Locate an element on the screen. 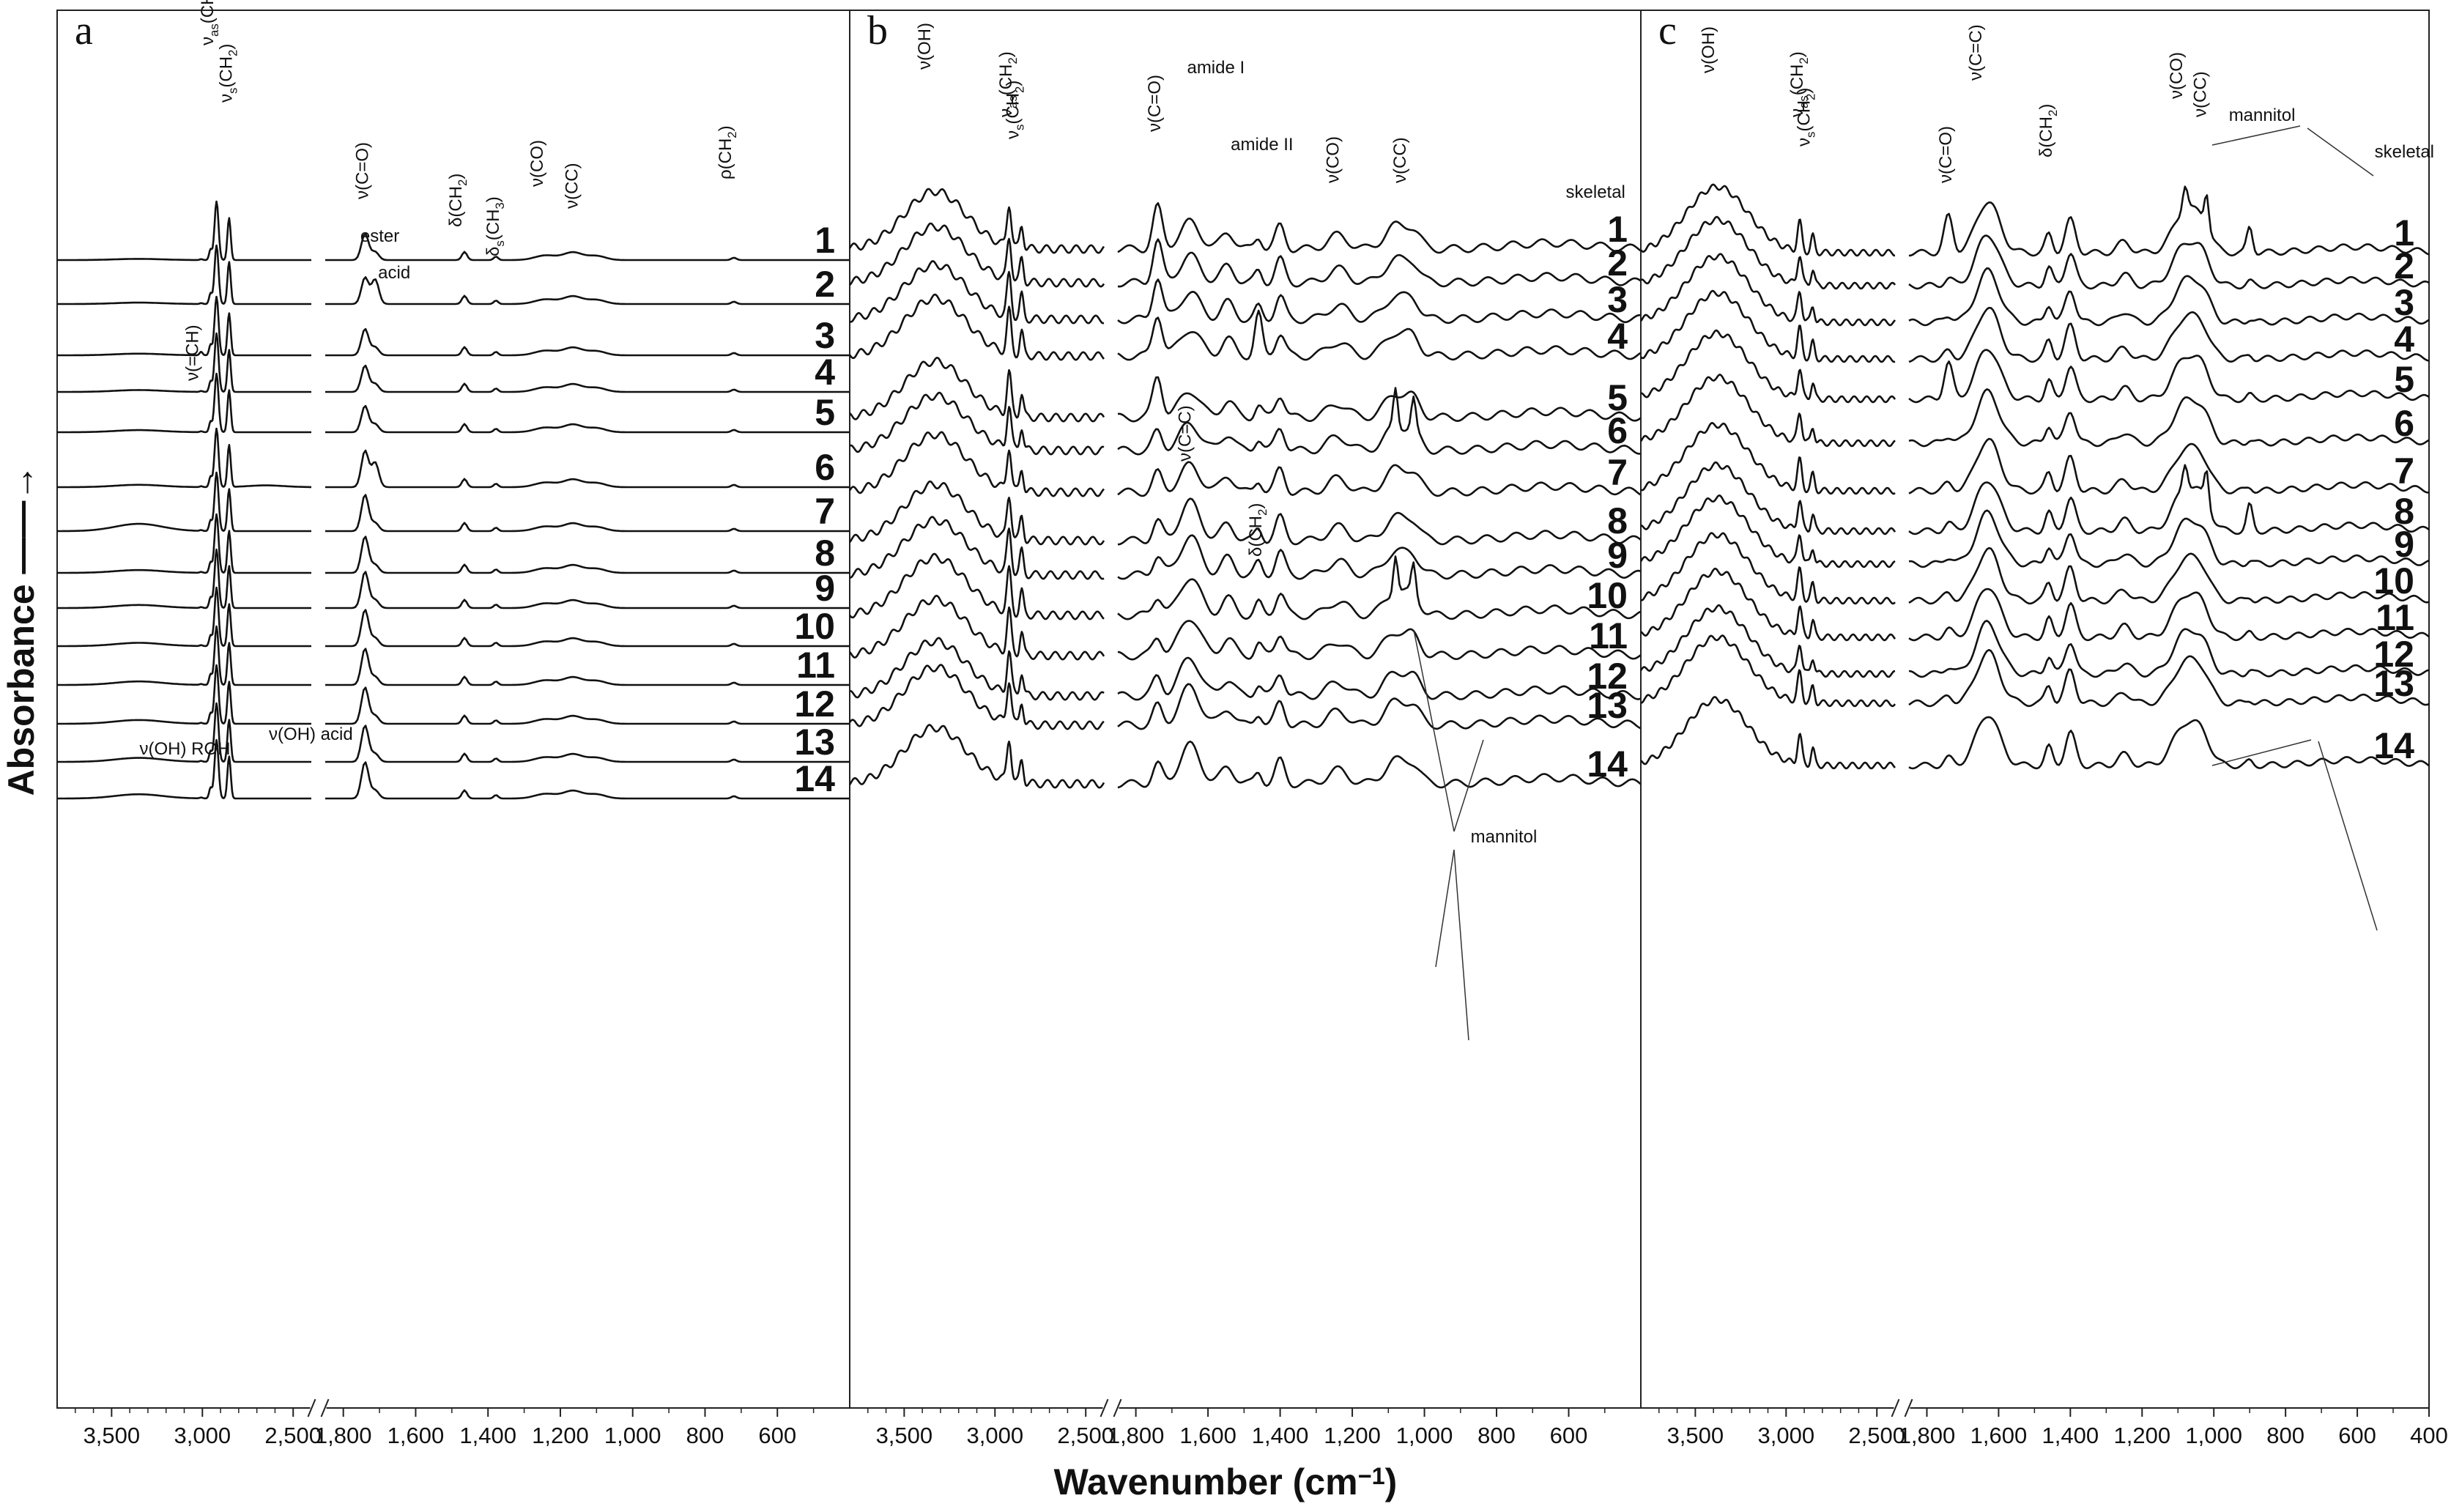  series-label: 12 is located at coordinates (815, 703).